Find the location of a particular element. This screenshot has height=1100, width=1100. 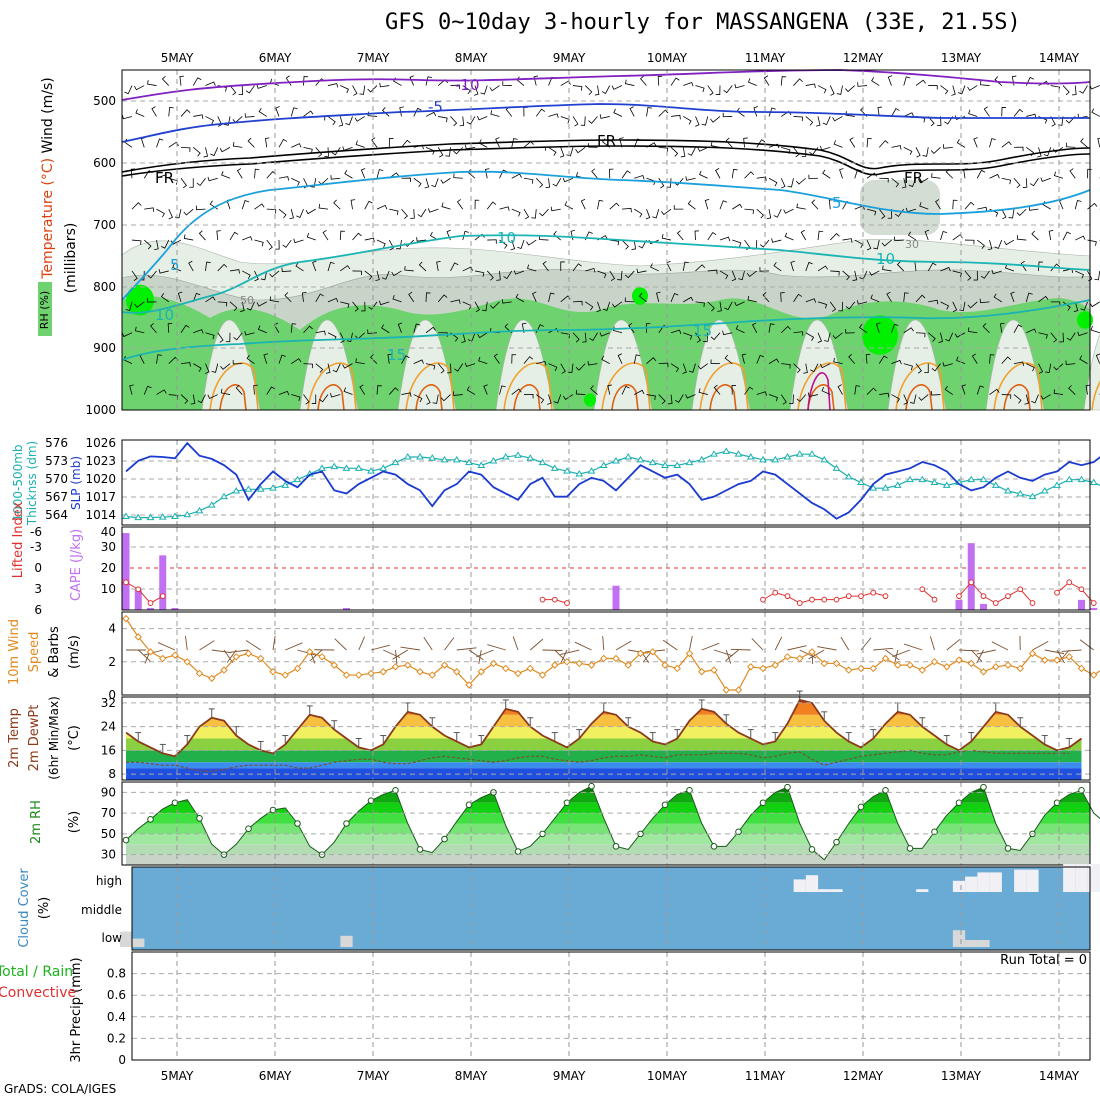

slp-line is located at coordinates (612, 480).